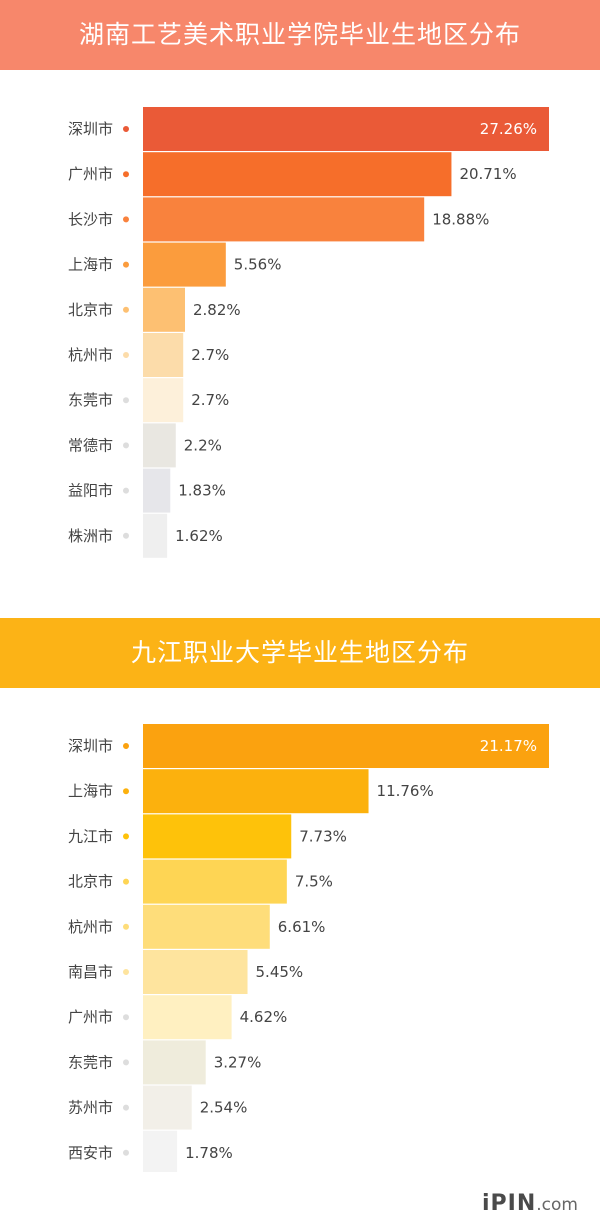 Image resolution: width=600 pixels, height=1224 pixels. What do you see at coordinates (90, 536) in the screenshot?
I see `category-label: 株洲市` at bounding box center [90, 536].